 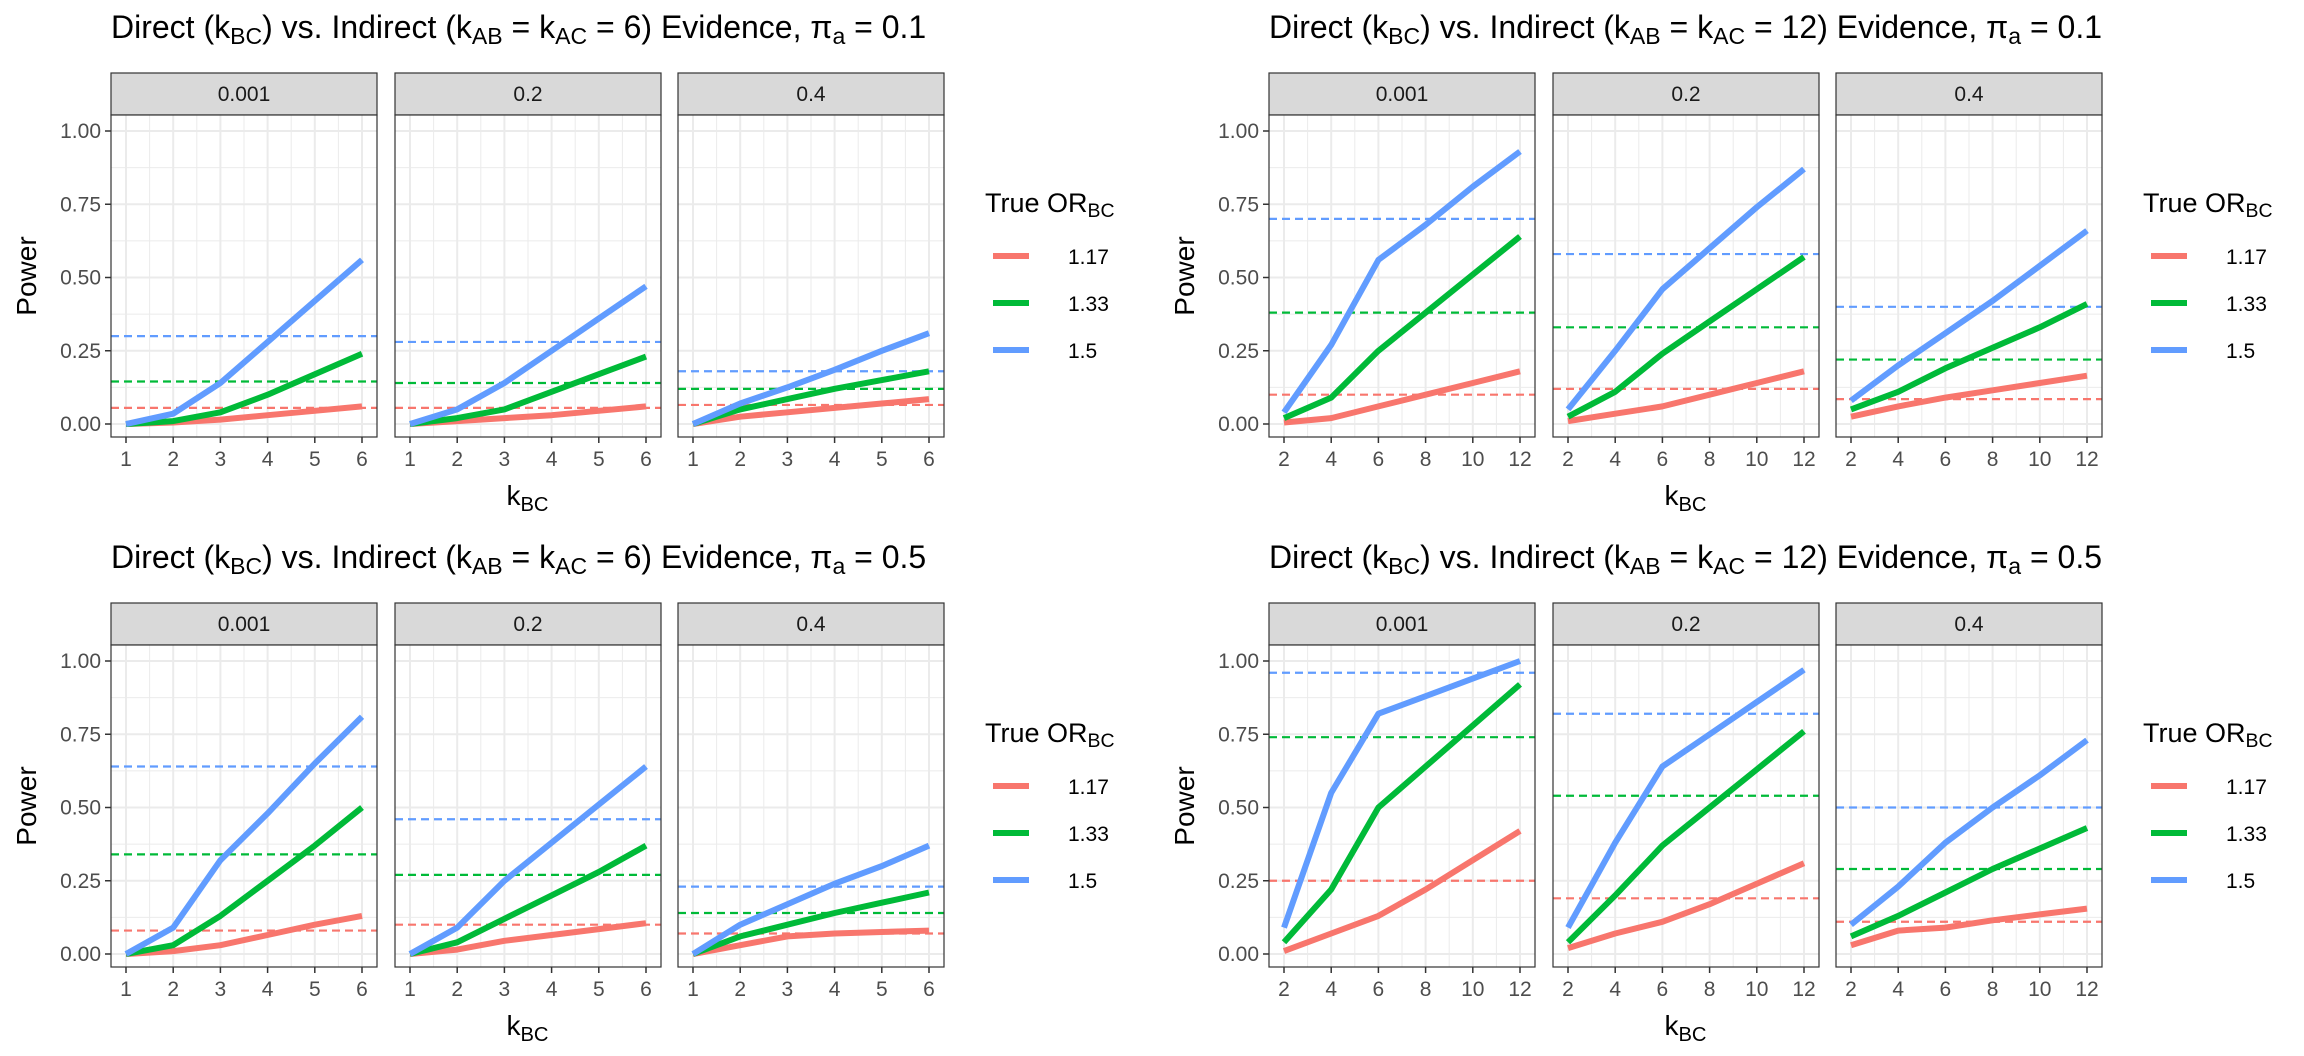 I want to click on x-tick-label: 5, so click(x=599, y=989).